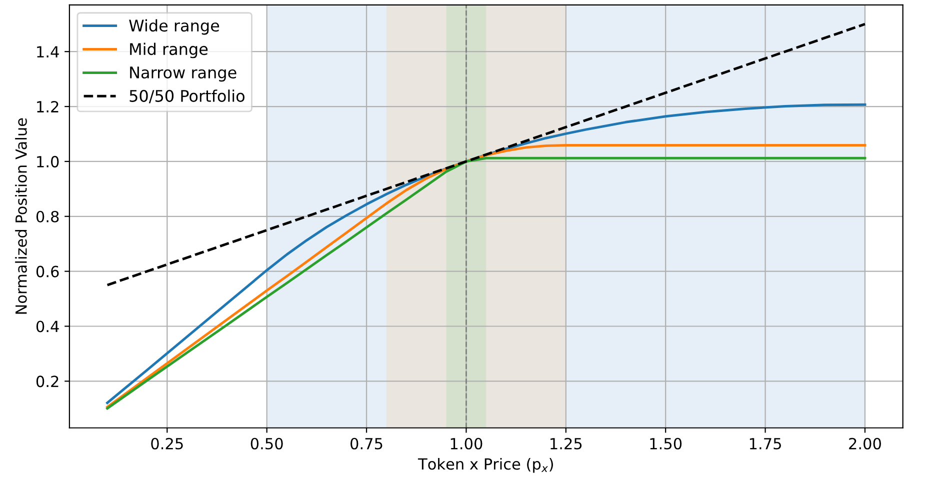  Describe the element at coordinates (47, 382) in the screenshot. I see `y-tick-label: 0.2` at that location.